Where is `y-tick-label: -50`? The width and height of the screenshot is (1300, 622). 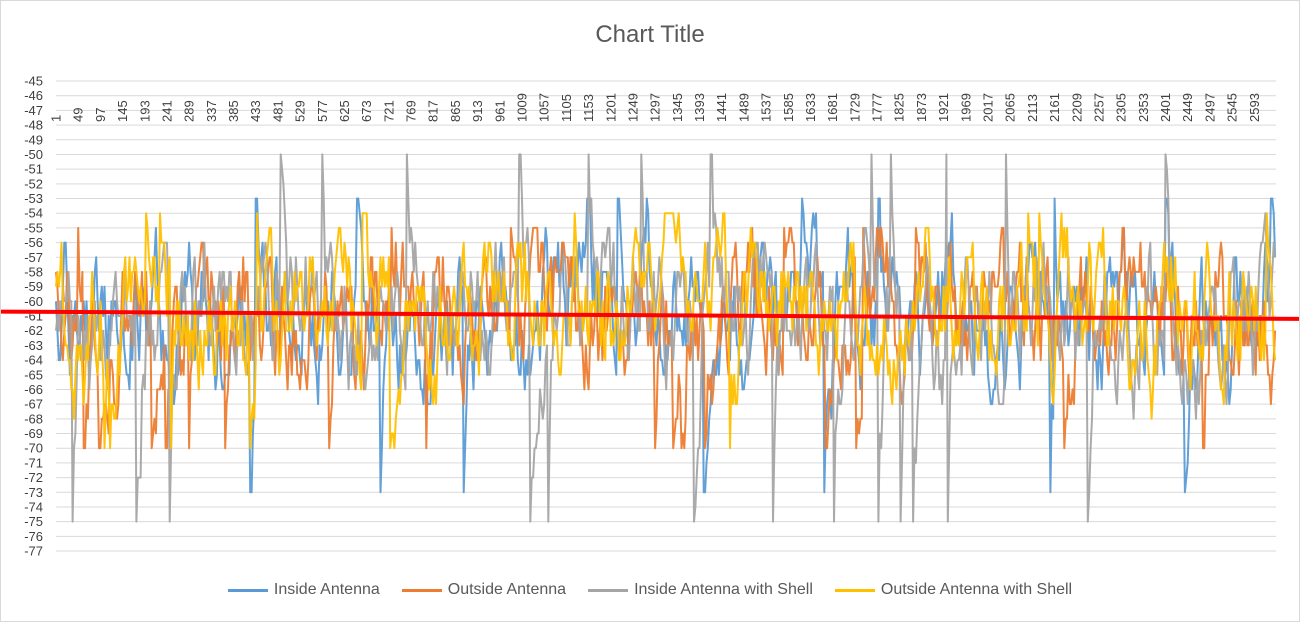
y-tick-label: -50 is located at coordinates (33, 154).